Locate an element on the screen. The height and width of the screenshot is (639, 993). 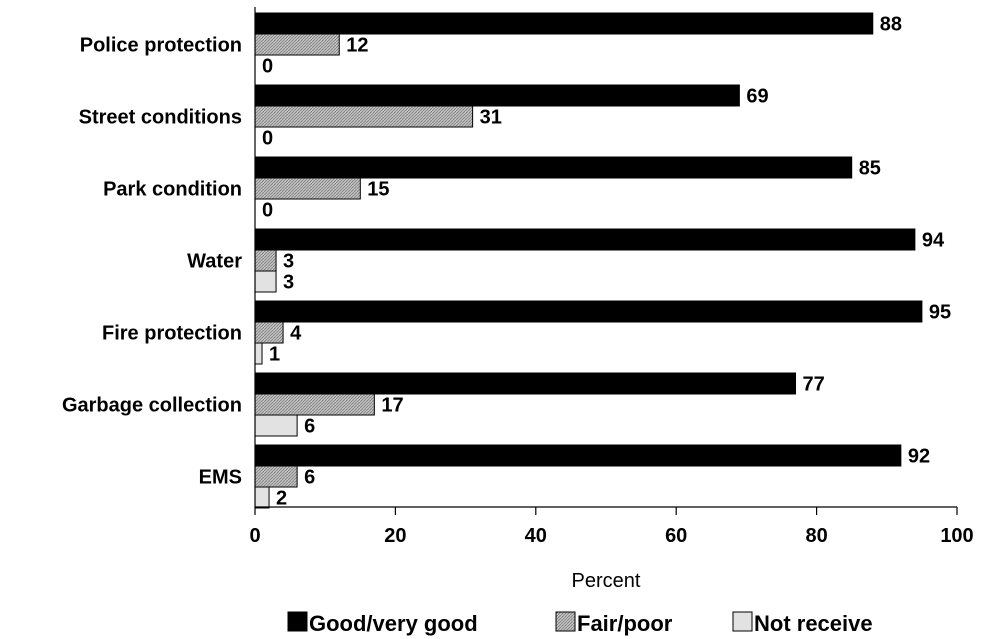
bar-not-receive-water is located at coordinates (265, 281).